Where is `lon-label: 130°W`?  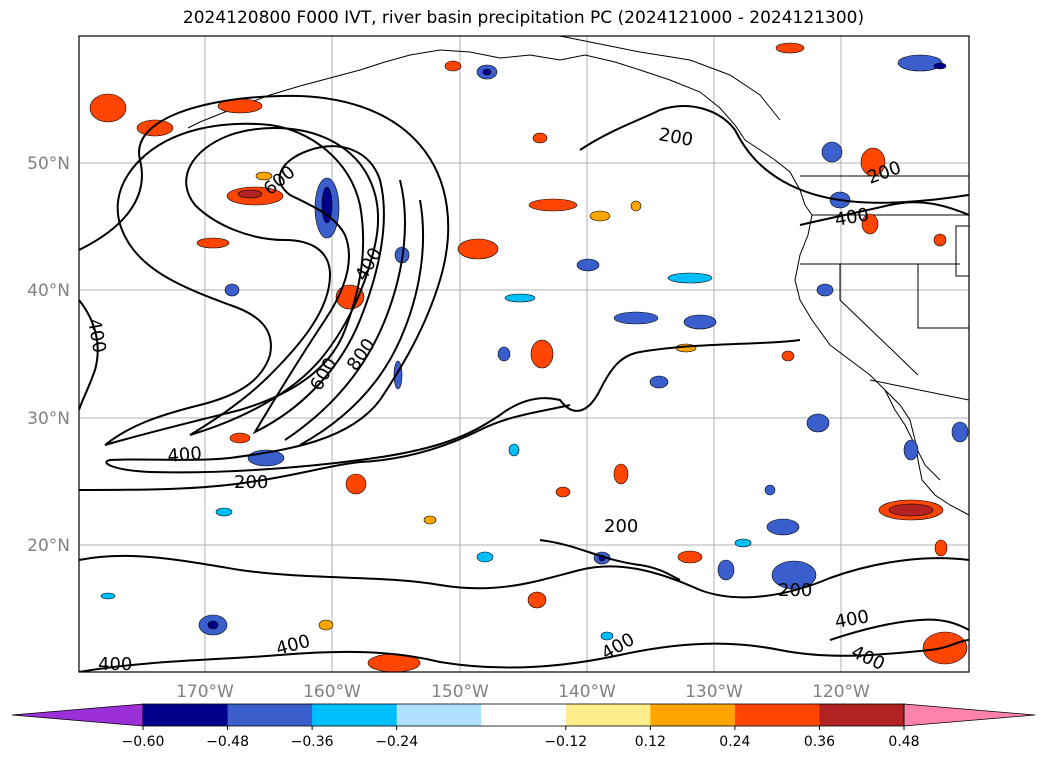 lon-label: 130°W is located at coordinates (714, 691).